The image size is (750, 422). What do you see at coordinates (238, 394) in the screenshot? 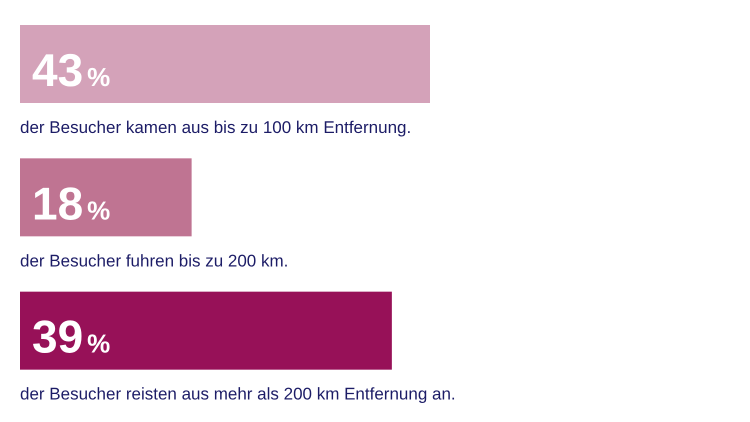
I see `y-tick-label: der Besucher reisten aus mehr als 200 km Entfernung an.` at bounding box center [238, 394].